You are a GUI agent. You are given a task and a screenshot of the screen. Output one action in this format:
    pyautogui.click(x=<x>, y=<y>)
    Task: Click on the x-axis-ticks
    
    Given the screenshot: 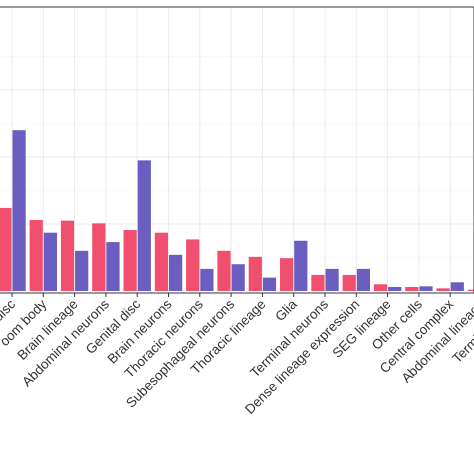 What is the action you would take?
    pyautogui.click(x=231, y=295)
    